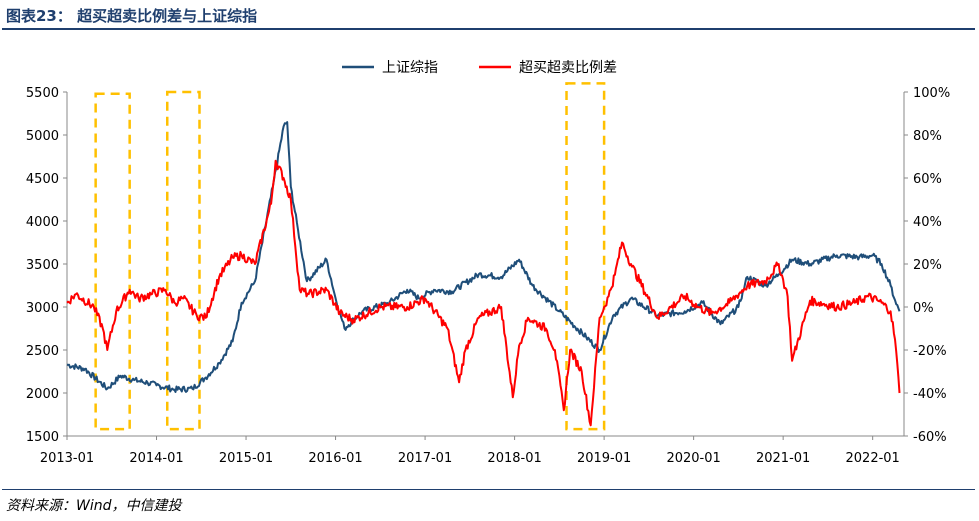  What do you see at coordinates (568, 68) in the screenshot?
I see `legend-label-diff: 超买超卖比例差` at bounding box center [568, 68].